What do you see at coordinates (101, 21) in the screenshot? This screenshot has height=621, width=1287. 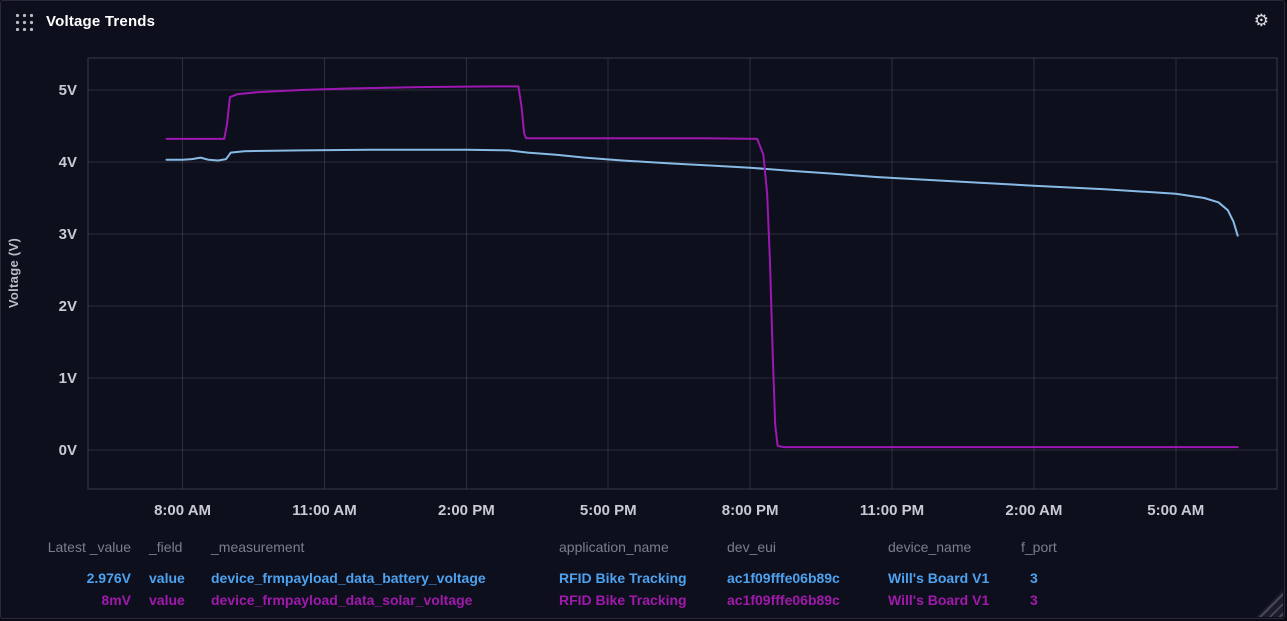 I see `panel-title: Voltage Trends` at bounding box center [101, 21].